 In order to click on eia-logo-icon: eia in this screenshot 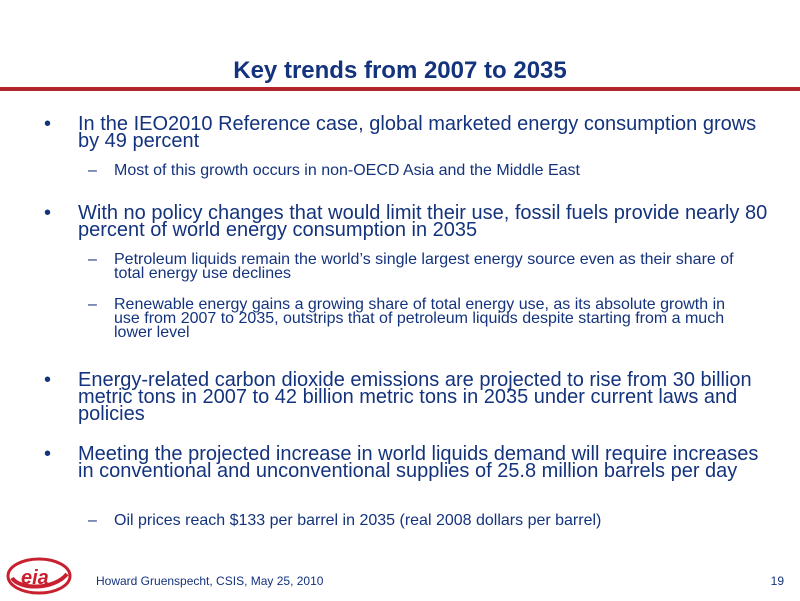, I will do `click(39, 576)`.